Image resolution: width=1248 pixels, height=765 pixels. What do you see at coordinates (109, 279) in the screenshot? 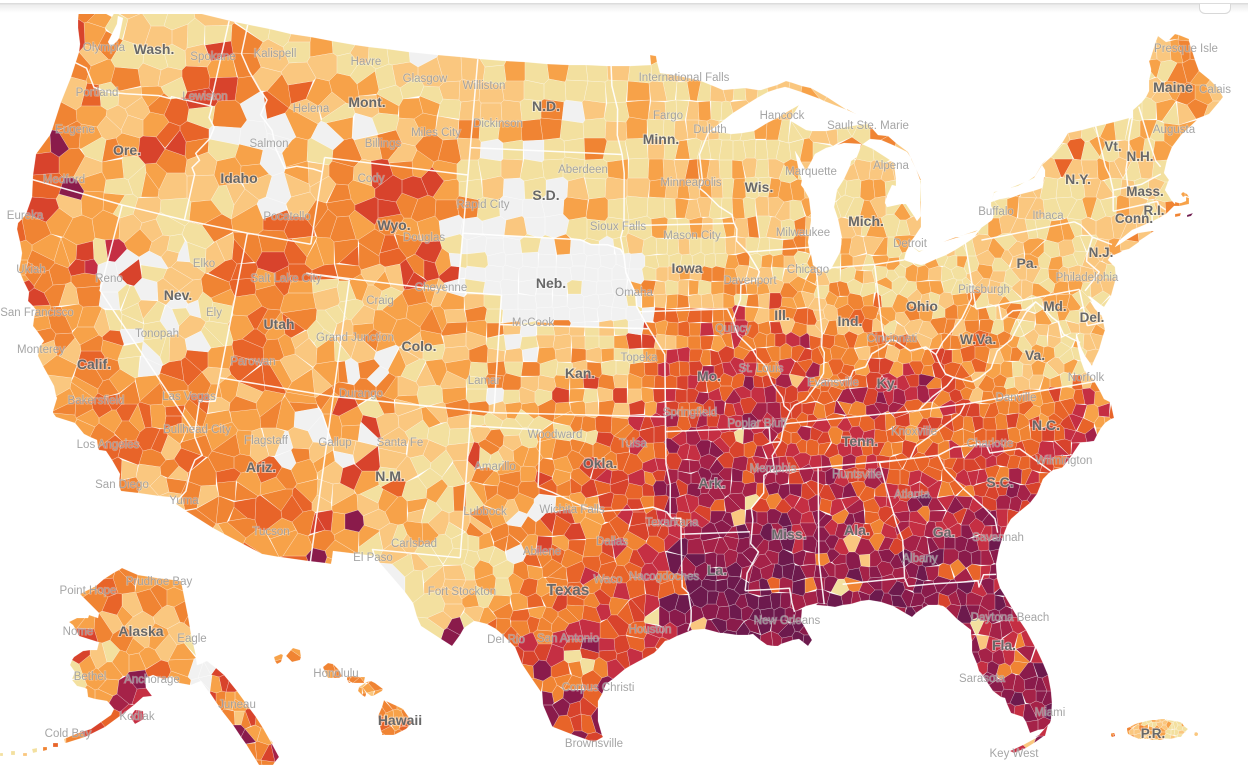
I see `svg-text: Reno` at bounding box center [109, 279].